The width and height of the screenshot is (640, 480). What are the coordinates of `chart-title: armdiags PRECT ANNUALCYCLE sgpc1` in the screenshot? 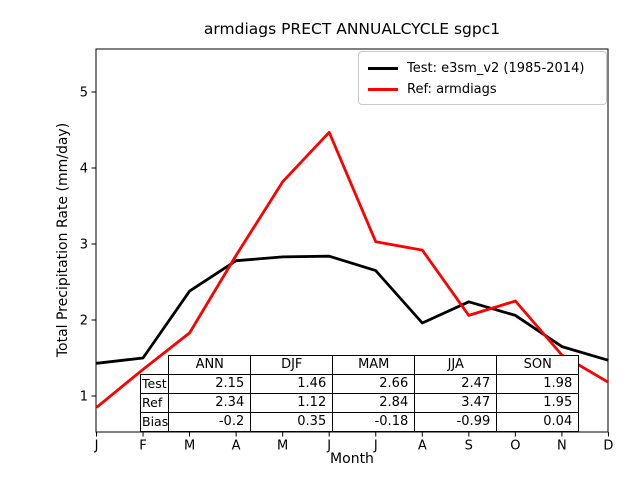 It's located at (352, 29).